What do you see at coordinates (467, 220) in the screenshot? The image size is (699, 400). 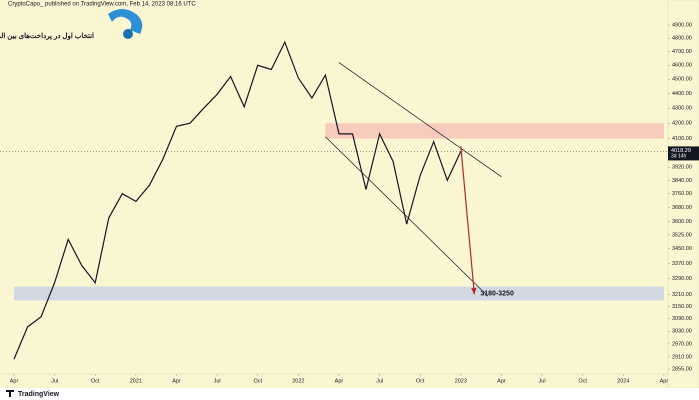 I see `target-arrow` at bounding box center [467, 220].